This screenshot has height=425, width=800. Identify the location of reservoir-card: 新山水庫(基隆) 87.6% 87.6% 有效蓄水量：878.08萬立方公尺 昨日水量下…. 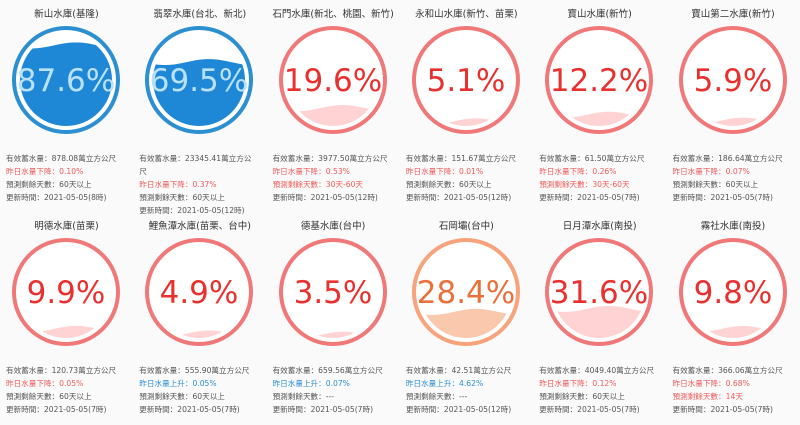
(66, 106).